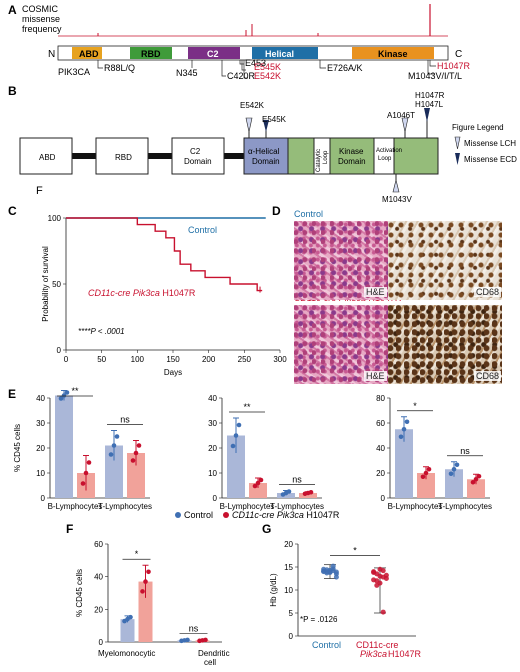 The image size is (520, 672). What do you see at coordinates (247, 407) in the screenshot?
I see `sig-label: **` at bounding box center [247, 407].